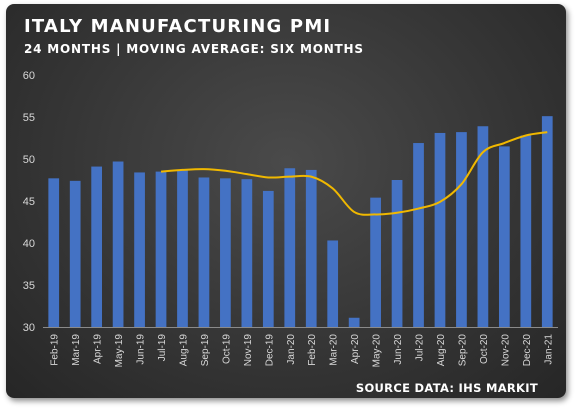 The width and height of the screenshot is (578, 410). I want to click on y-axis: 30 35 40 45 50 55 60, so click(29, 202).